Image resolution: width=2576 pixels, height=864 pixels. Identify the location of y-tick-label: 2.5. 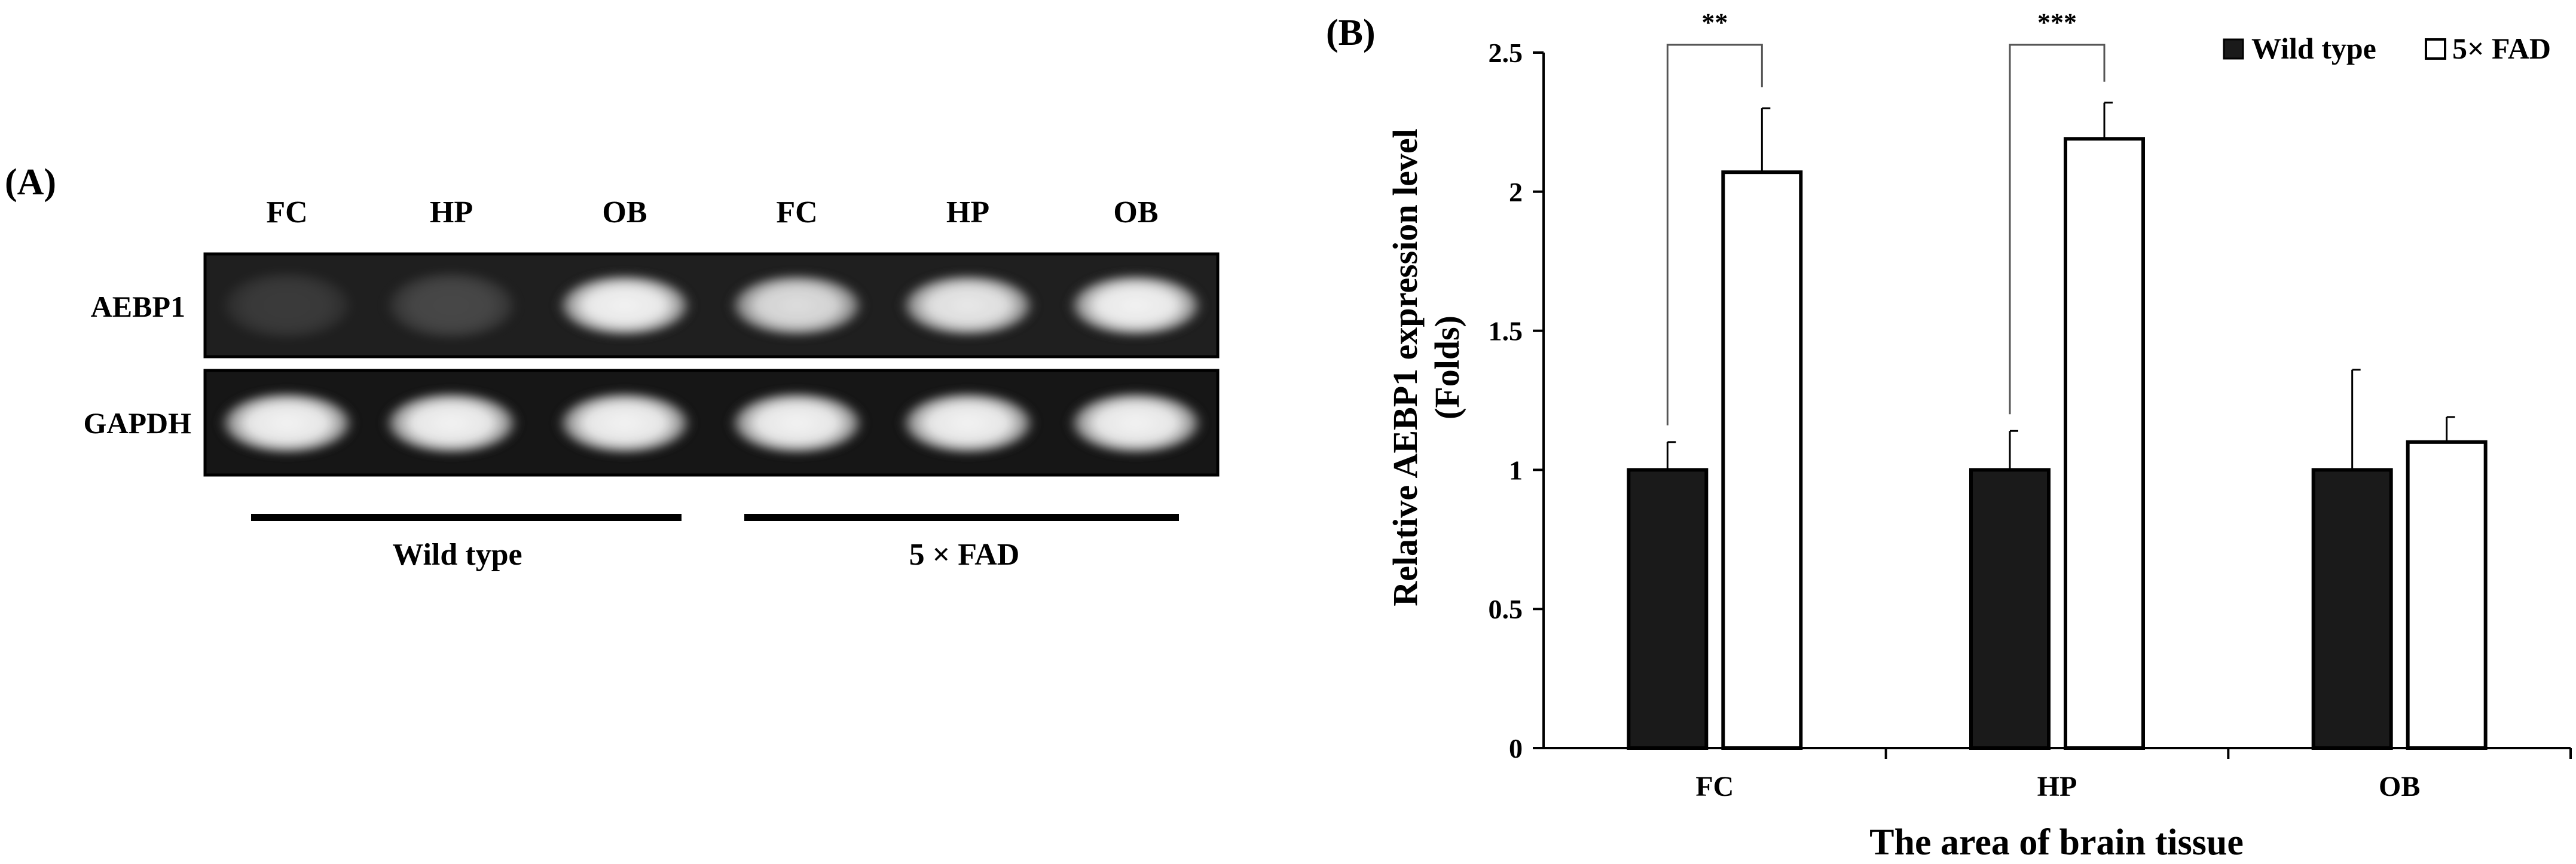
(1506, 53).